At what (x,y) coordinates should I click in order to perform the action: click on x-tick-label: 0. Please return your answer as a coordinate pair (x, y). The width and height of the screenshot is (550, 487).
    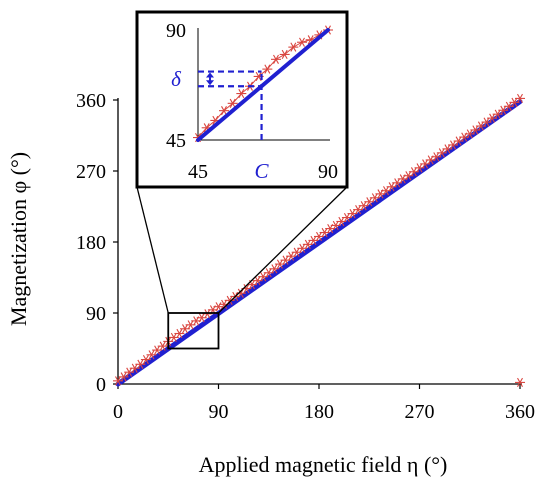
    Looking at the image, I should click on (118, 412).